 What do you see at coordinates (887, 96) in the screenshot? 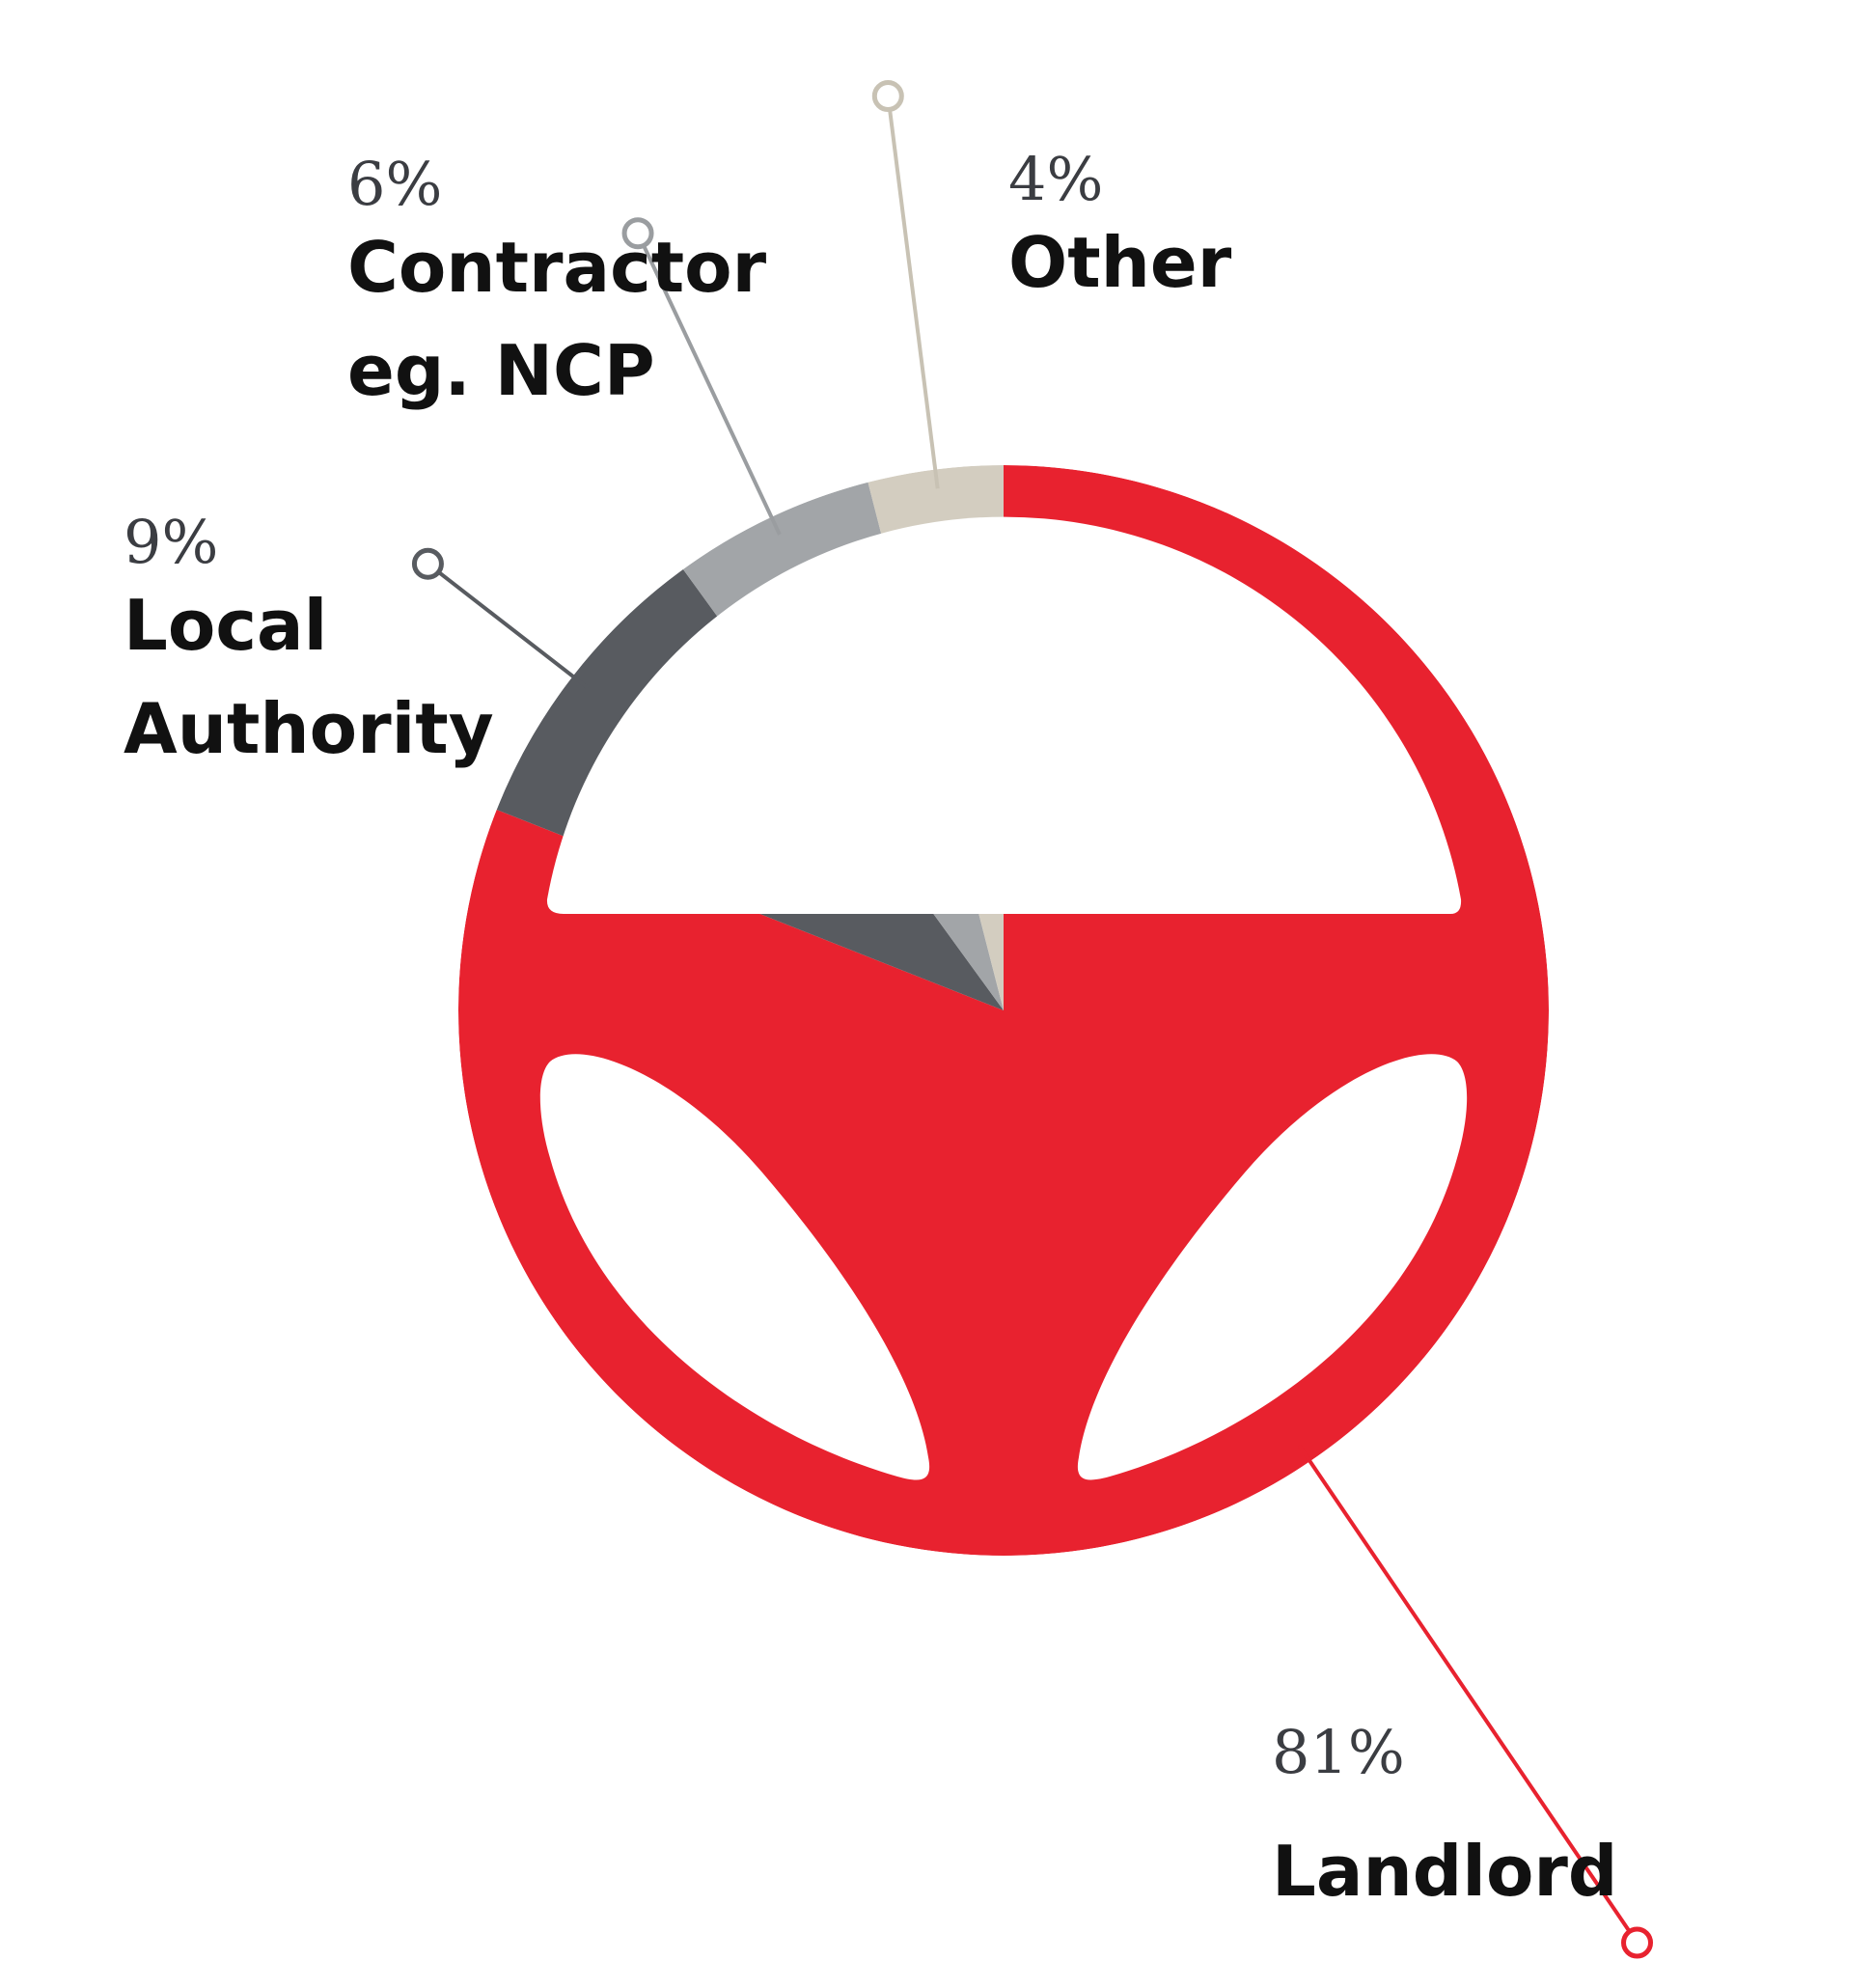
I see `callout-marker-other` at bounding box center [887, 96].